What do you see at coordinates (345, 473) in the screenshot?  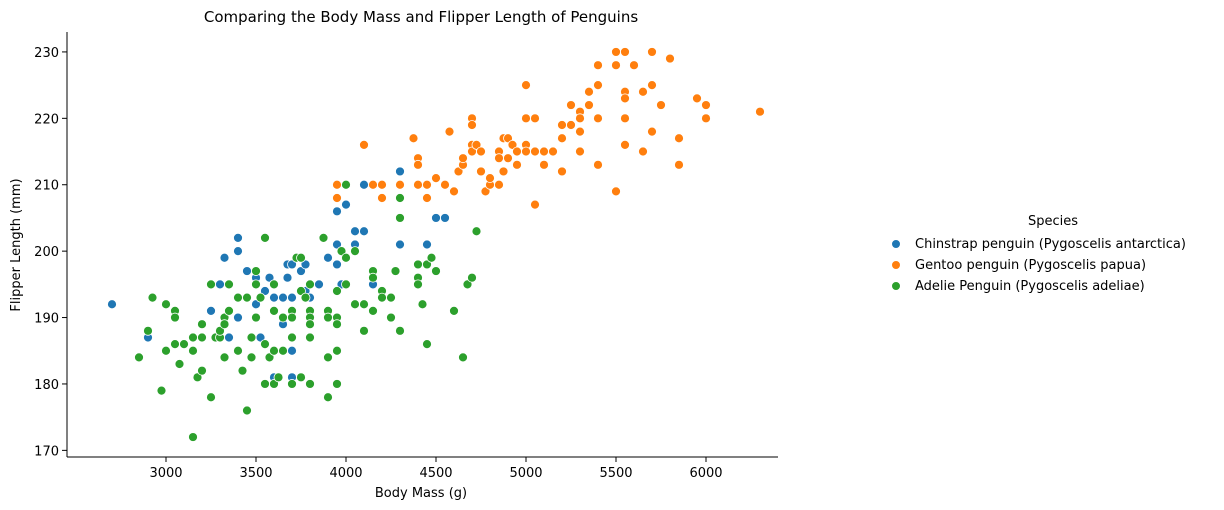 I see `x-tick-label: 4000` at bounding box center [345, 473].